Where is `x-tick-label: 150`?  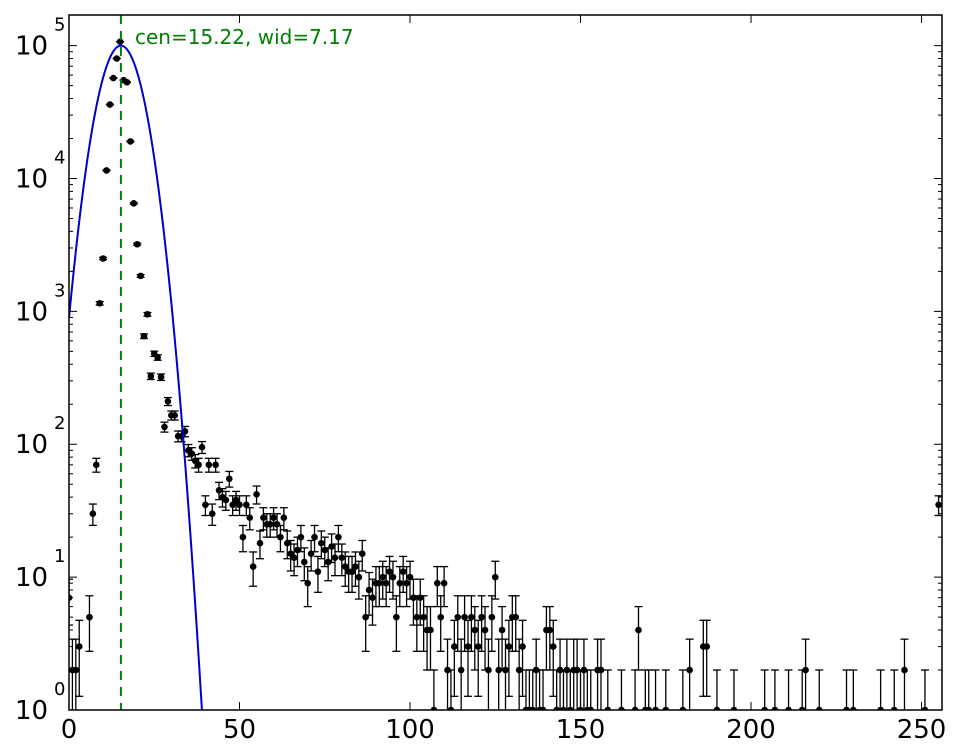
x-tick-label: 150 is located at coordinates (581, 730).